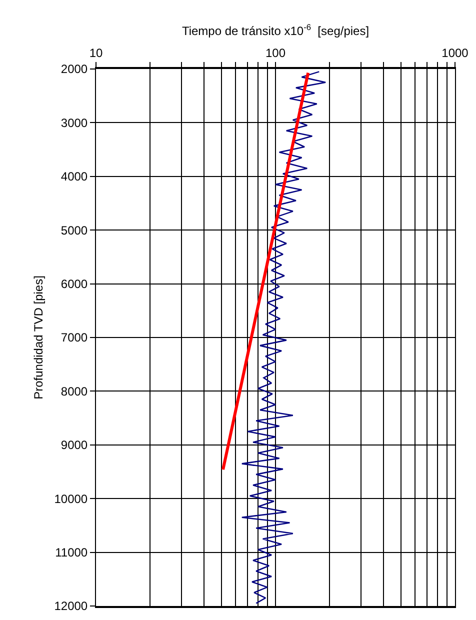  I want to click on x-tick-label: 100, so click(275, 53).